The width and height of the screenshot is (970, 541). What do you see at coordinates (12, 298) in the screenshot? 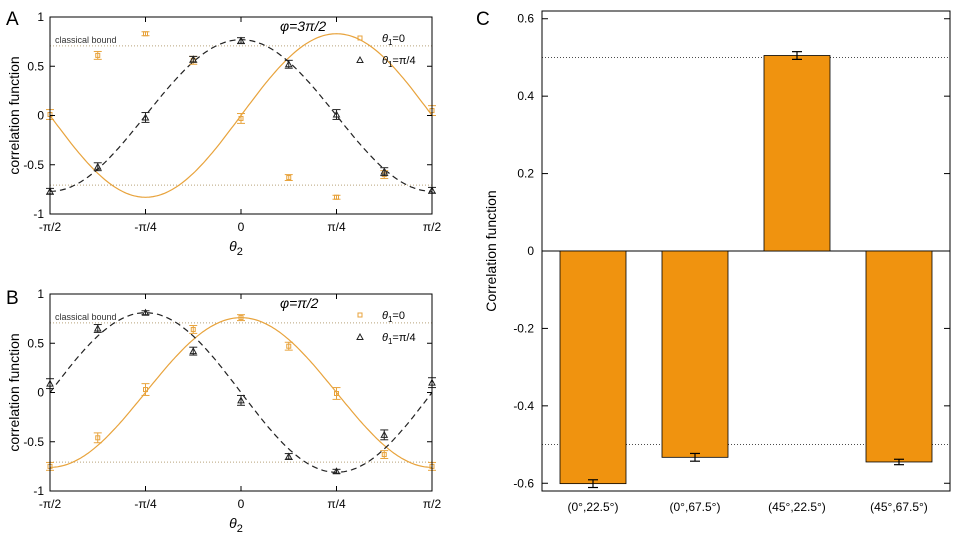
I see `panel-letter: B` at bounding box center [12, 298].